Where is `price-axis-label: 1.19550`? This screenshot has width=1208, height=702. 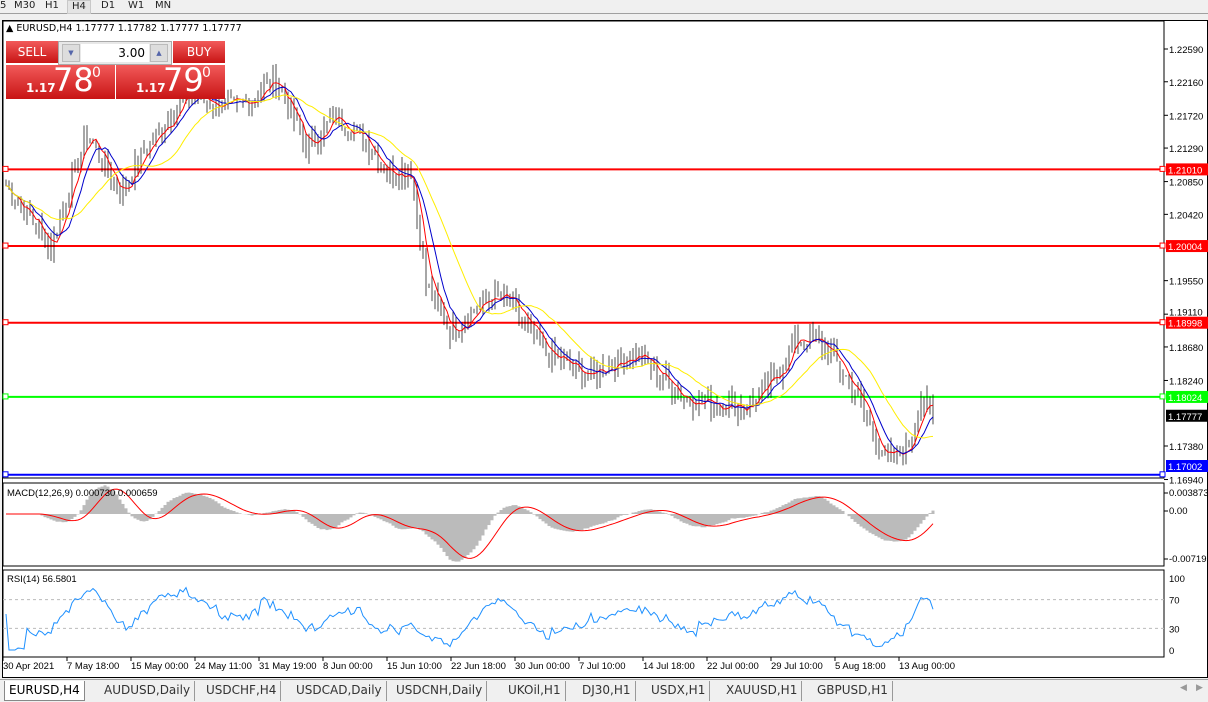
price-axis-label: 1.19550 is located at coordinates (1186, 282).